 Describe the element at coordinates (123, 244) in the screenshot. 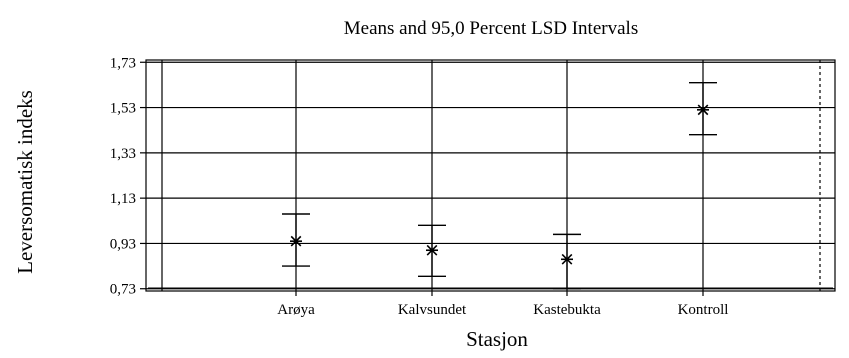

I see `y-tick-label: 0,93` at that location.